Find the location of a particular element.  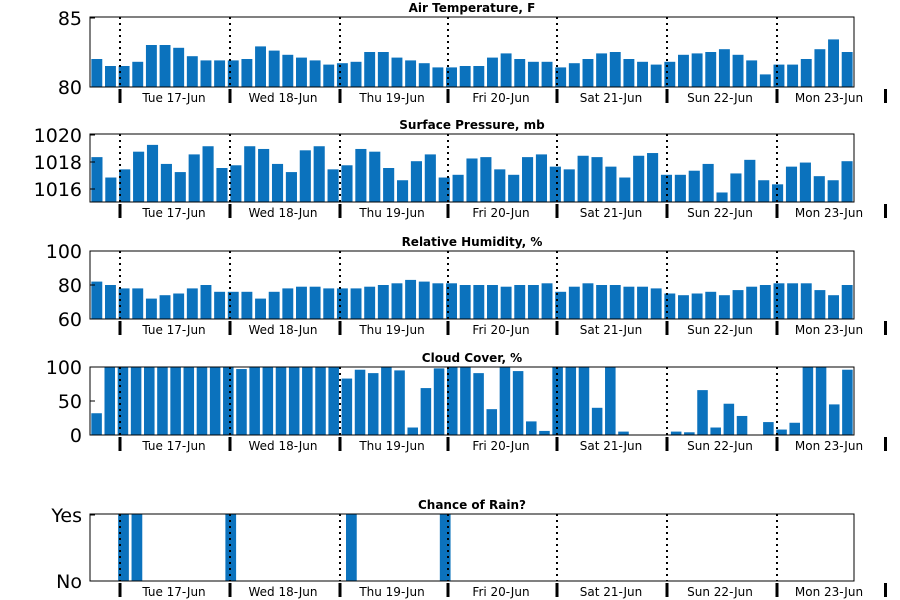

x-tick-label: Wed 18-Jun is located at coordinates (283, 446).